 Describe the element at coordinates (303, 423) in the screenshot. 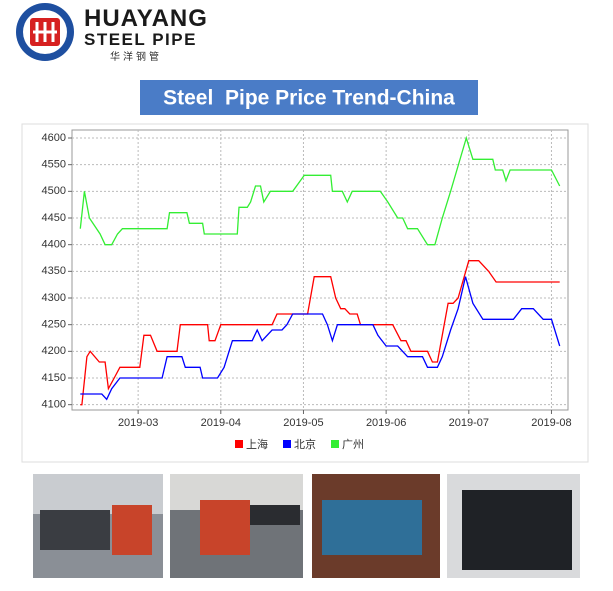

I see `x-tick-label: 2019-05` at that location.